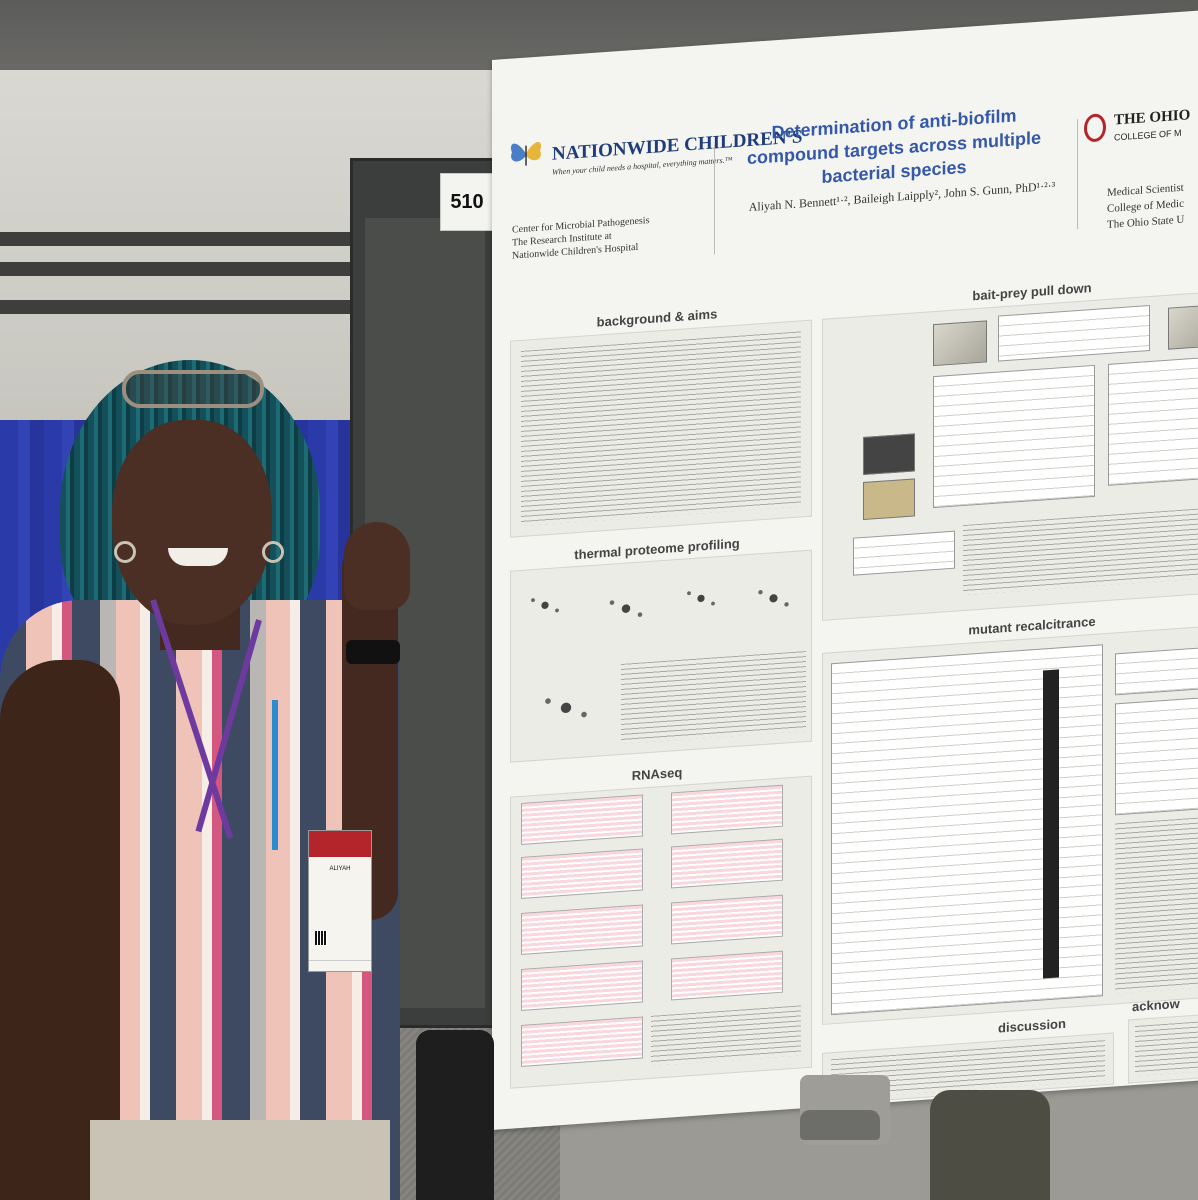  Describe the element at coordinates (340, 869) in the screenshot. I see `badge-name: ALIYAH` at that location.